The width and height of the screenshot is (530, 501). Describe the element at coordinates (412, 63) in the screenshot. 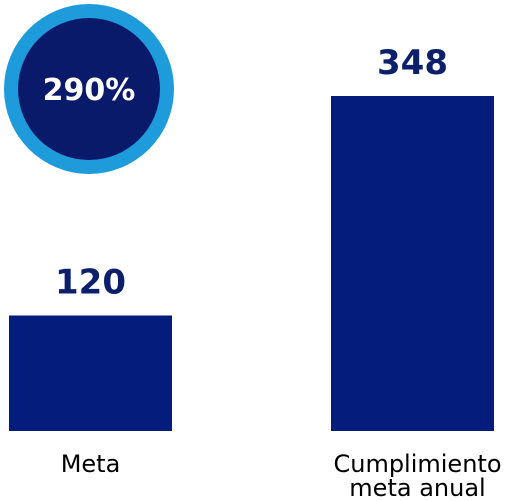

I see `value-label-1: 348` at that location.